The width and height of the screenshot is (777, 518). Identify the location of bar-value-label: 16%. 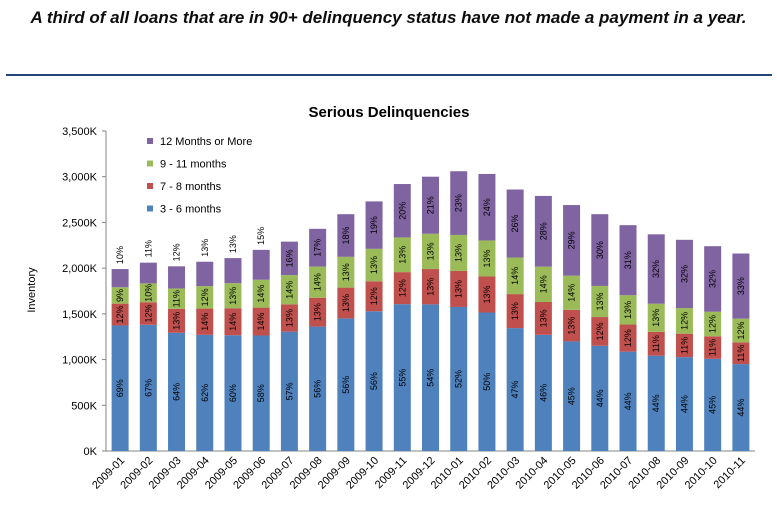
(289, 258).